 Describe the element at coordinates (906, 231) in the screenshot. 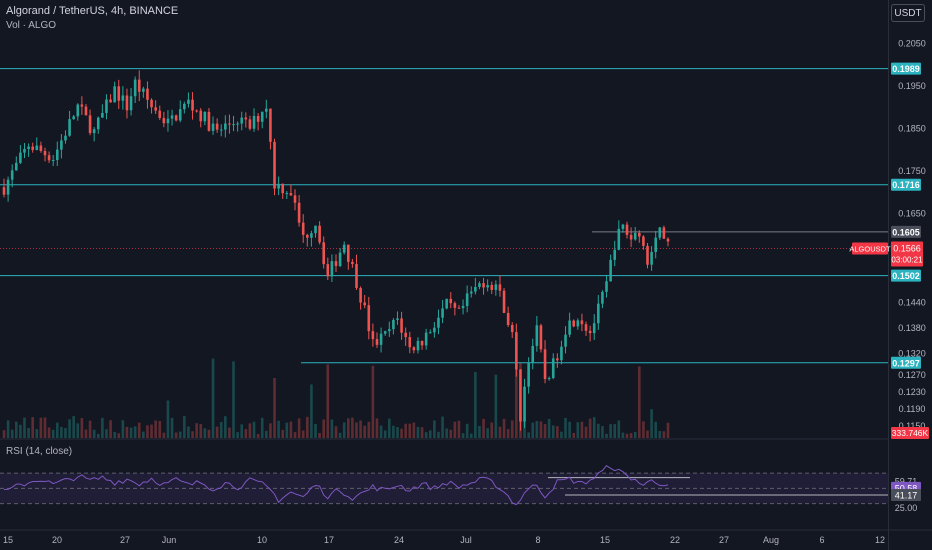

I see `level-tag-bg` at that location.